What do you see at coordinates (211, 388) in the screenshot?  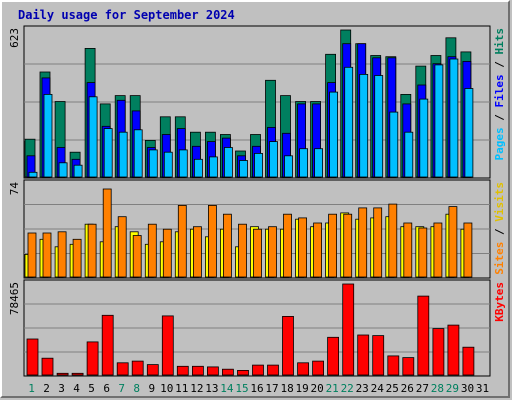 I see `x-tick-label-day-13: 13` at bounding box center [211, 388].